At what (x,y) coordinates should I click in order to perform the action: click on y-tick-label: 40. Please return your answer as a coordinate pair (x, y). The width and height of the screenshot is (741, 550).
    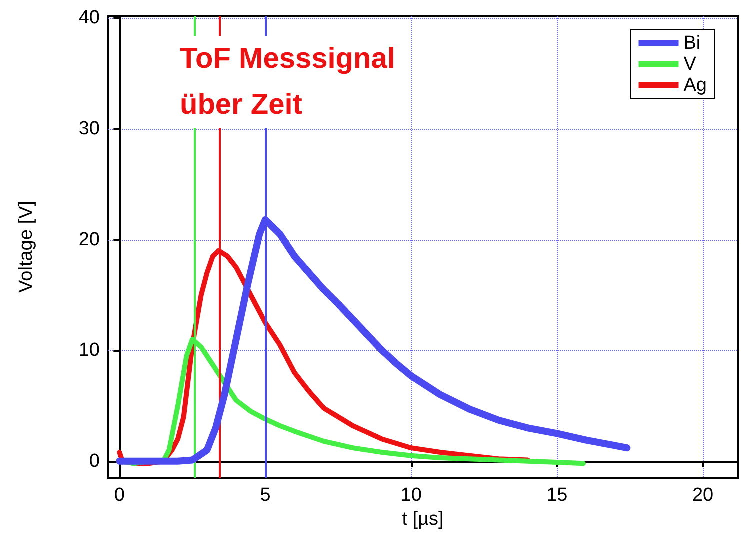
    Looking at the image, I should click on (89, 18).